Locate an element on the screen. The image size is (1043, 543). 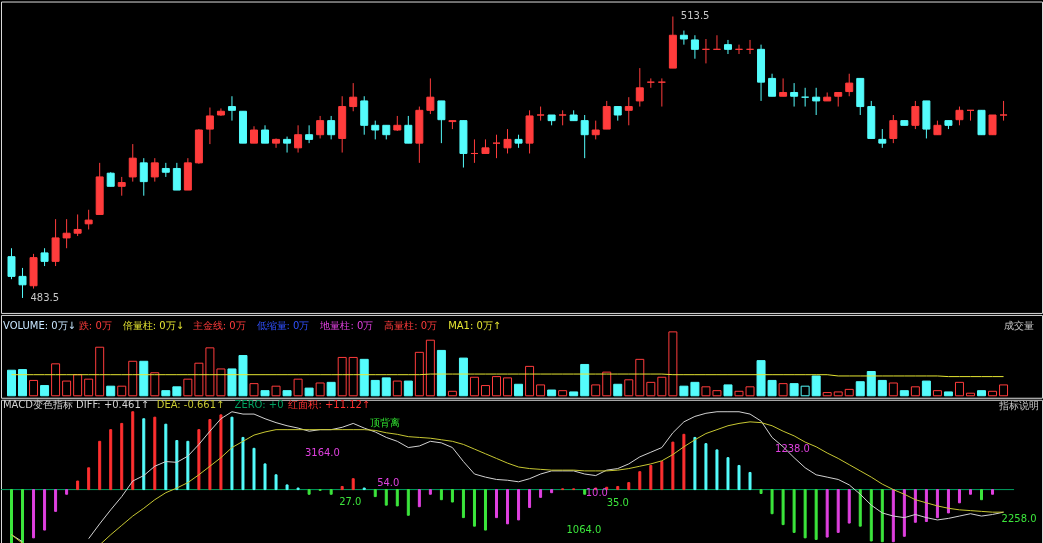
text: 高量柱: 0万 is located at coordinates (411, 325).